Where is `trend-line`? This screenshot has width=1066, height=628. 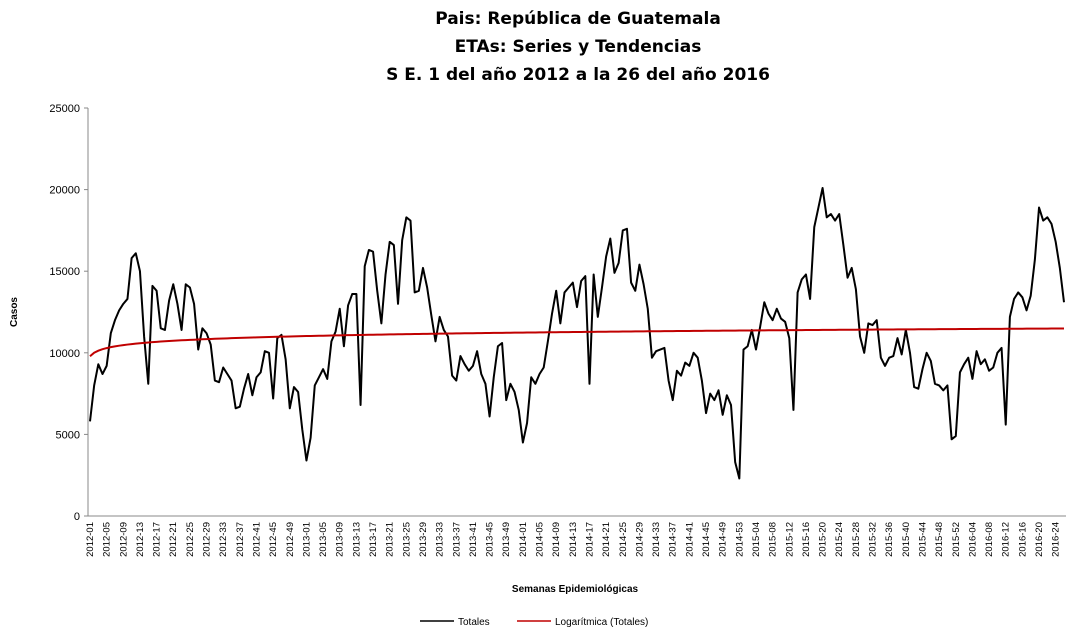
trend-line is located at coordinates (577, 342).